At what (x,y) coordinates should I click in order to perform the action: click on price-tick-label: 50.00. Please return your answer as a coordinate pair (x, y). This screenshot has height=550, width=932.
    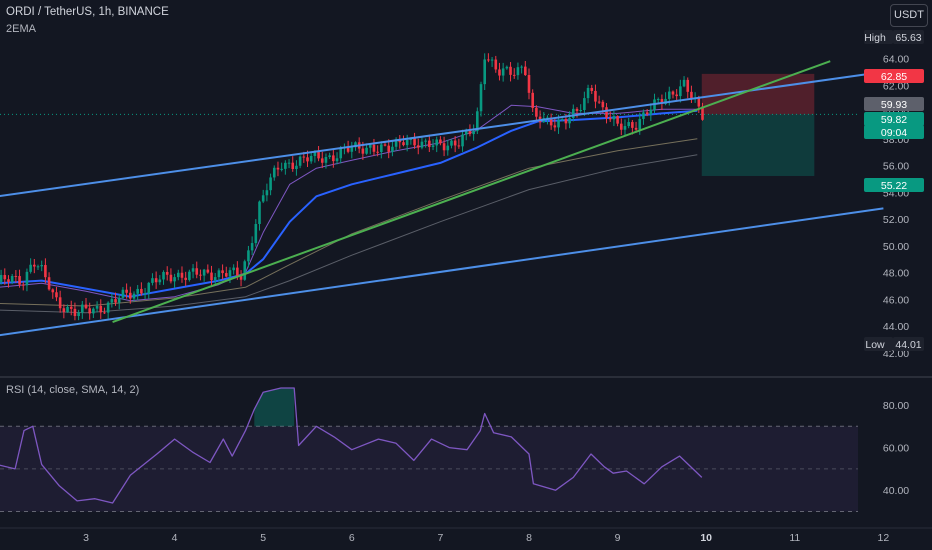
    Looking at the image, I should click on (896, 247).